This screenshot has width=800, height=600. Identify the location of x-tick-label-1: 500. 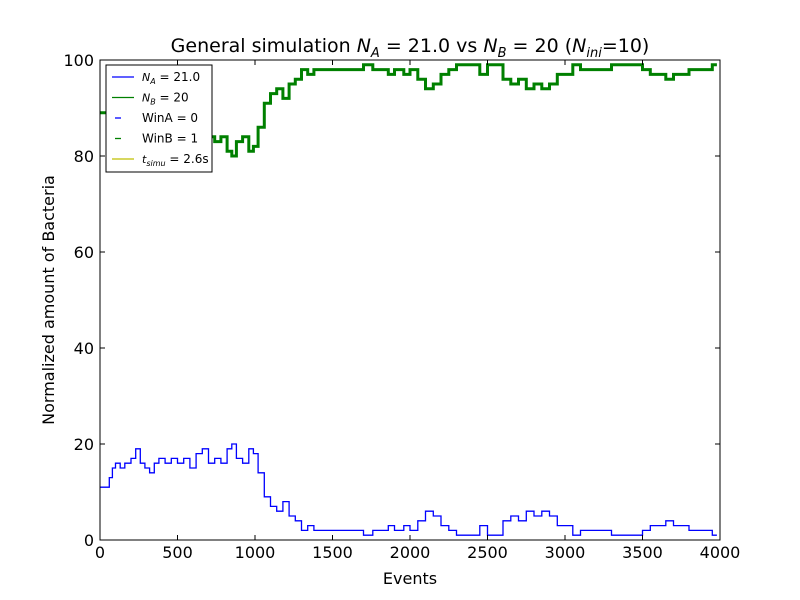
(177, 552).